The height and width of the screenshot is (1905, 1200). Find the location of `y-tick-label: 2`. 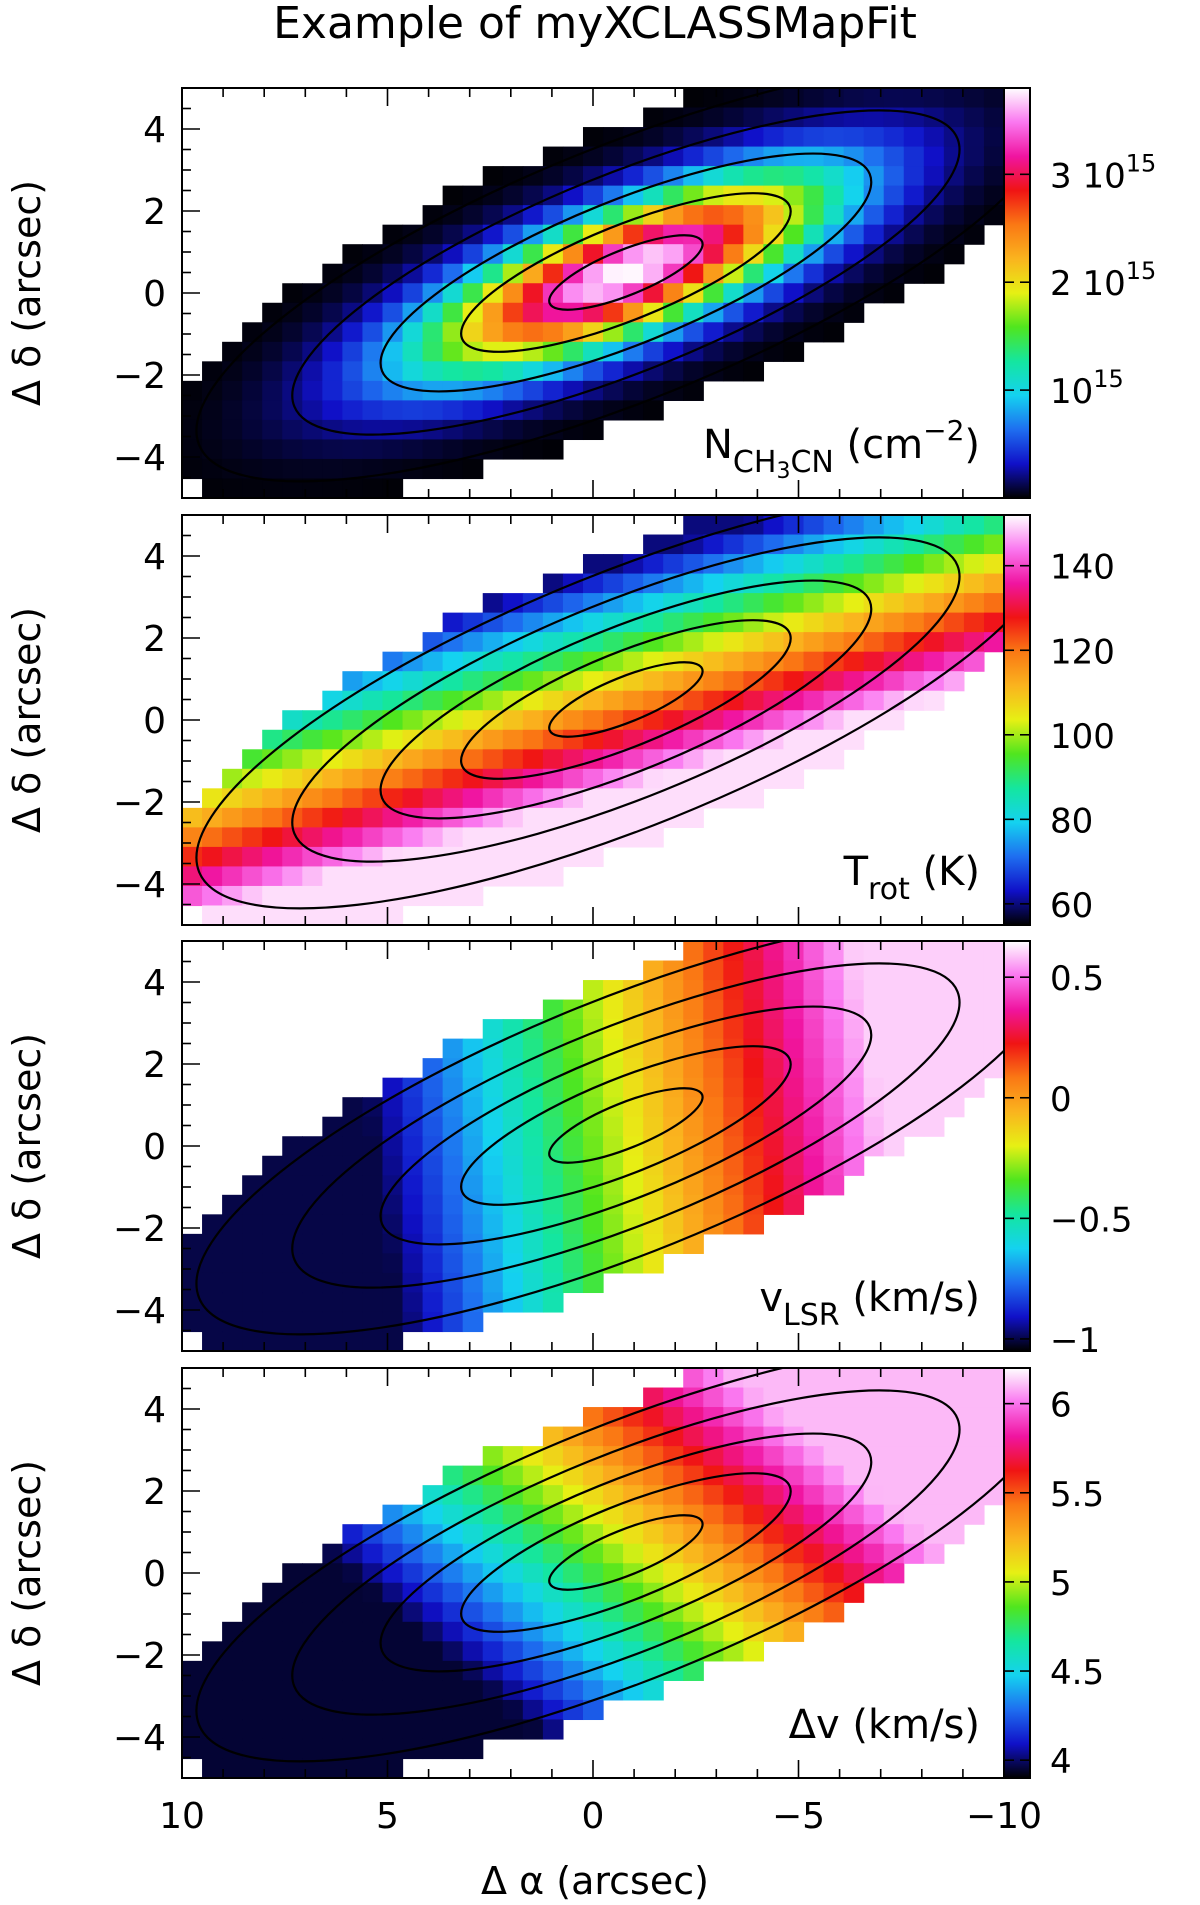

y-tick-label: 2 is located at coordinates (154, 212).